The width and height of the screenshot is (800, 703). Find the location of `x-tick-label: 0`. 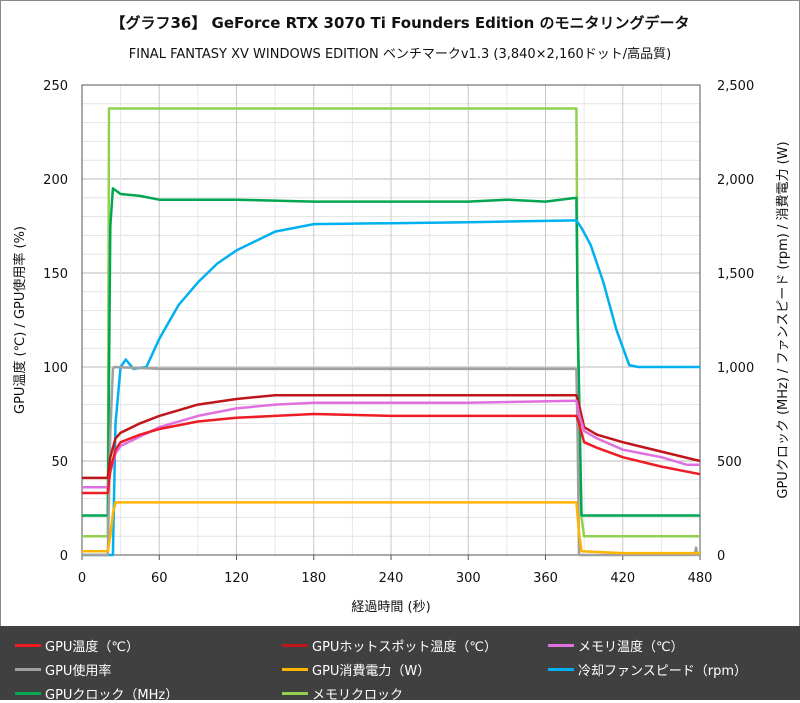

x-tick-label: 0 is located at coordinates (82, 578).